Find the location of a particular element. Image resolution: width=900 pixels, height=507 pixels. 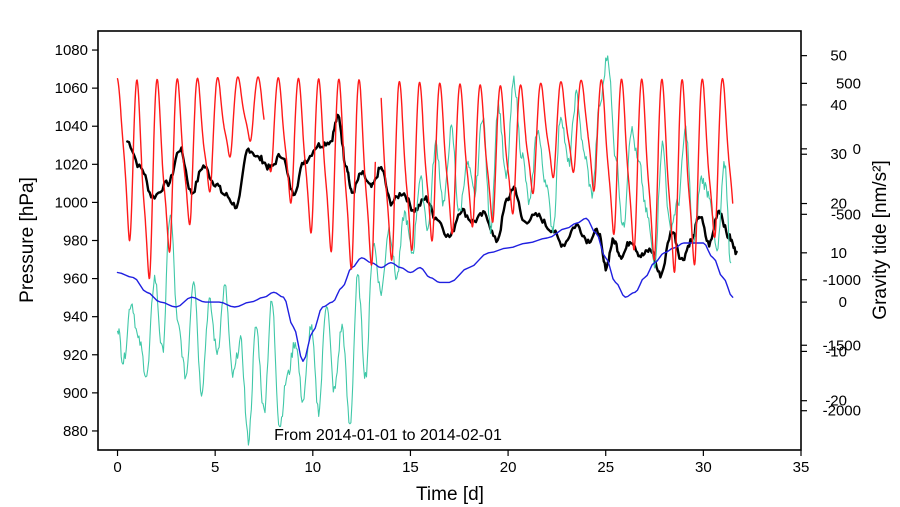

y-axis-right-lower: -2000 -1500 -1000 -500 0 500 is located at coordinates (831, 247).